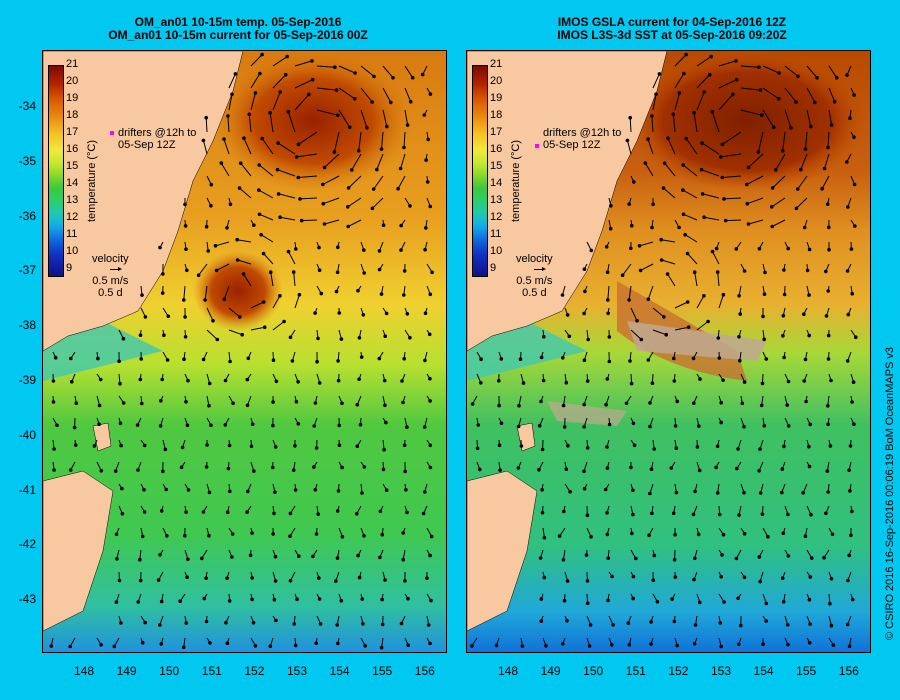  I want to click on drifters-annotation-left: drifters @12h to 05-Sep 12Z, so click(157, 139).